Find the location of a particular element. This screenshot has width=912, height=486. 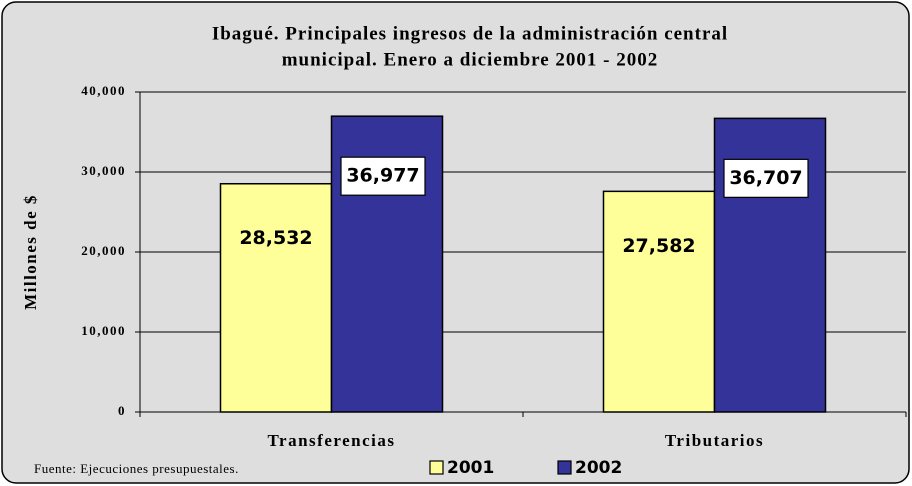

data-label: 36,707 is located at coordinates (765, 178).